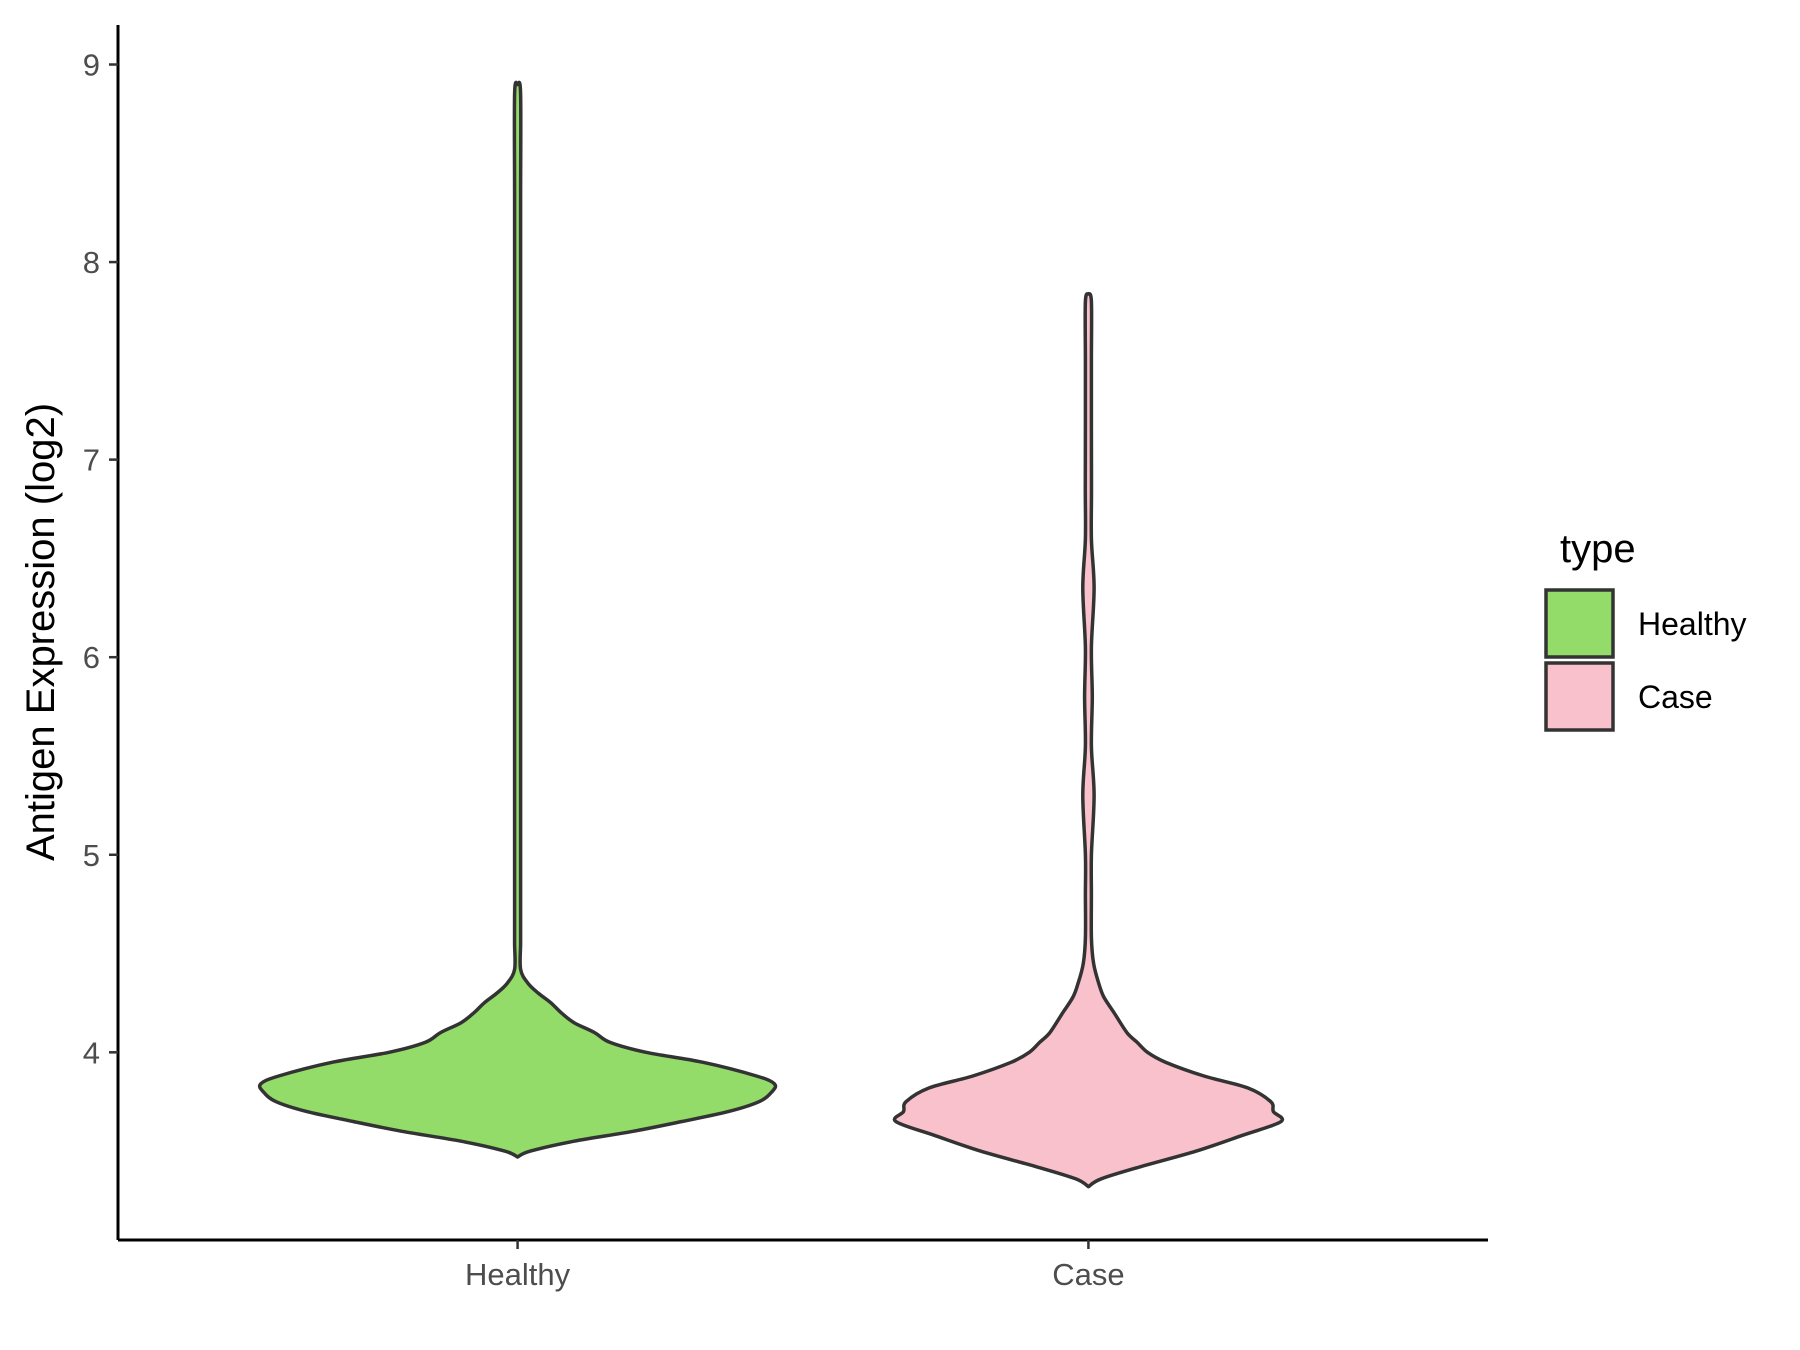 The image size is (1800, 1350). What do you see at coordinates (91, 65) in the screenshot?
I see `y-tick-label: 9` at bounding box center [91, 65].